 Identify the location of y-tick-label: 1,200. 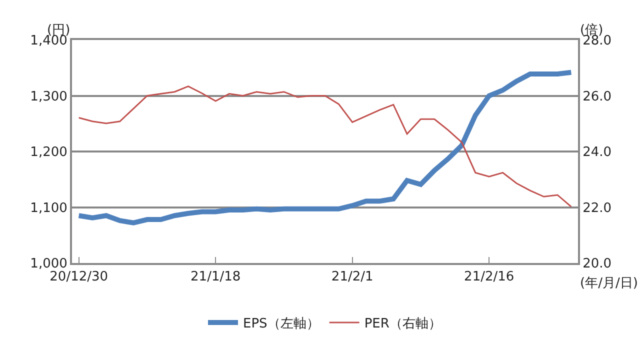
(49, 152).